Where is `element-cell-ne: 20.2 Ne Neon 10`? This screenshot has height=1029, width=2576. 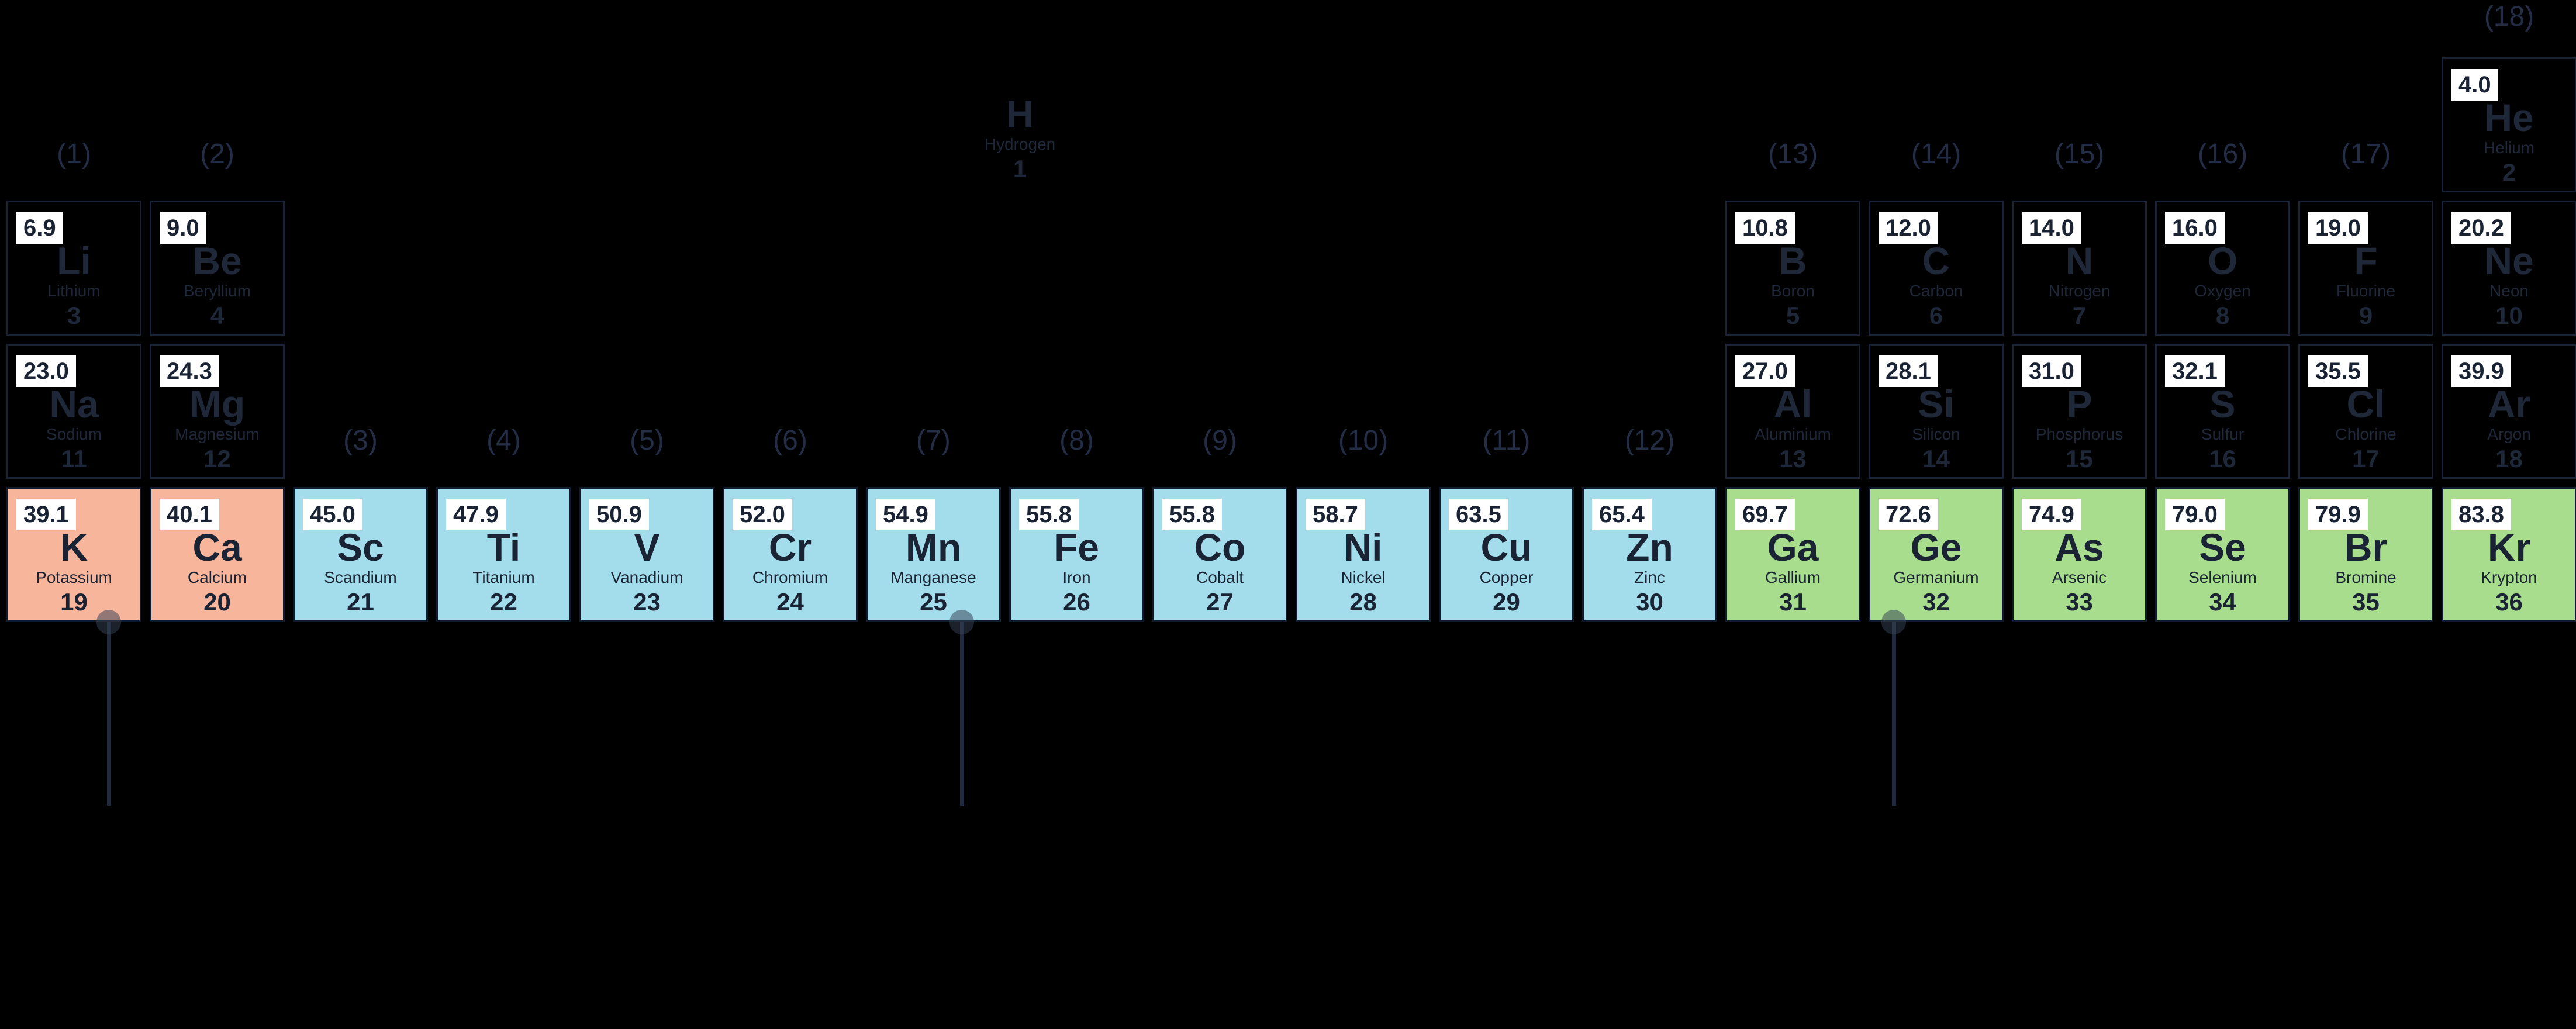
element-cell-ne: 20.2 Ne Neon 10 is located at coordinates (2509, 269).